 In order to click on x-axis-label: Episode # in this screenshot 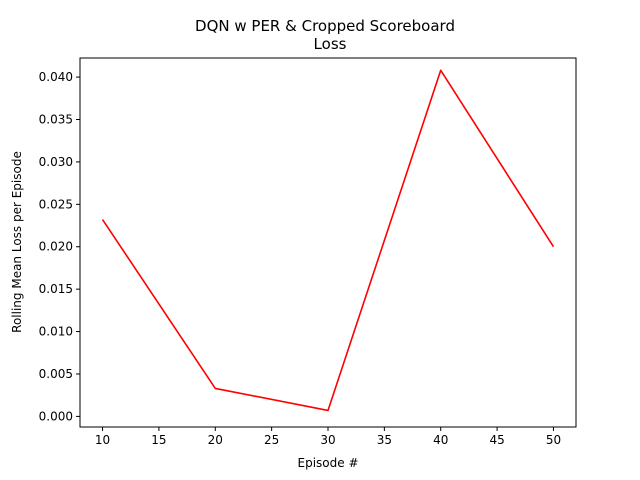, I will do `click(328, 463)`.